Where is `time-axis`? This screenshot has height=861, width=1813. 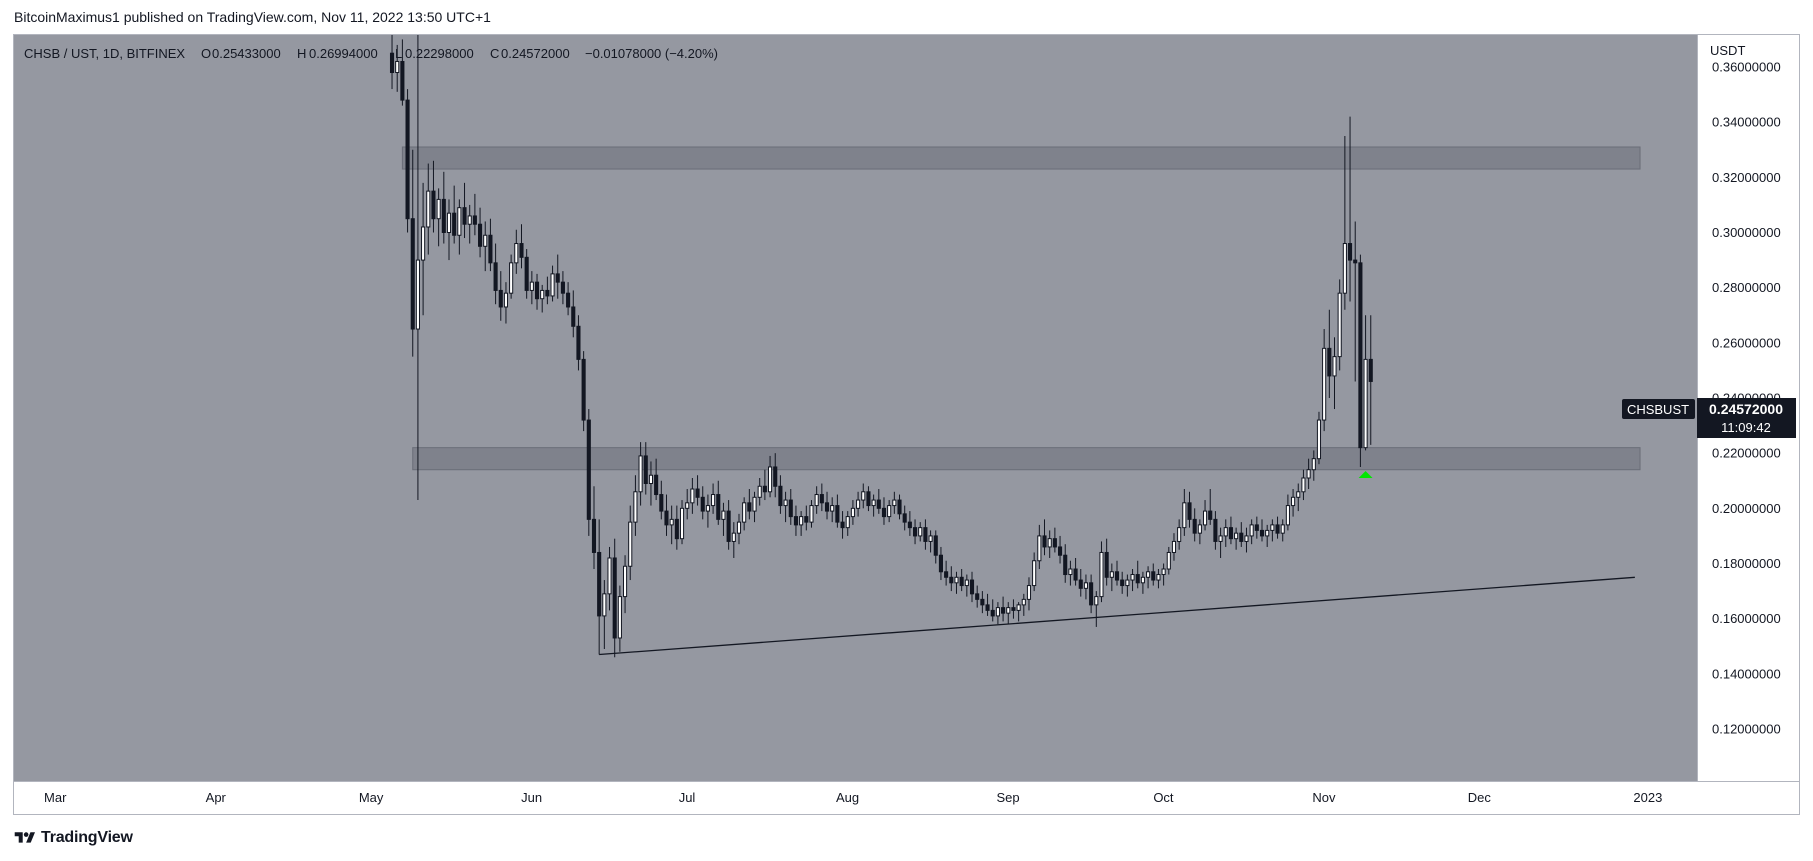
time-axis is located at coordinates (855, 797).